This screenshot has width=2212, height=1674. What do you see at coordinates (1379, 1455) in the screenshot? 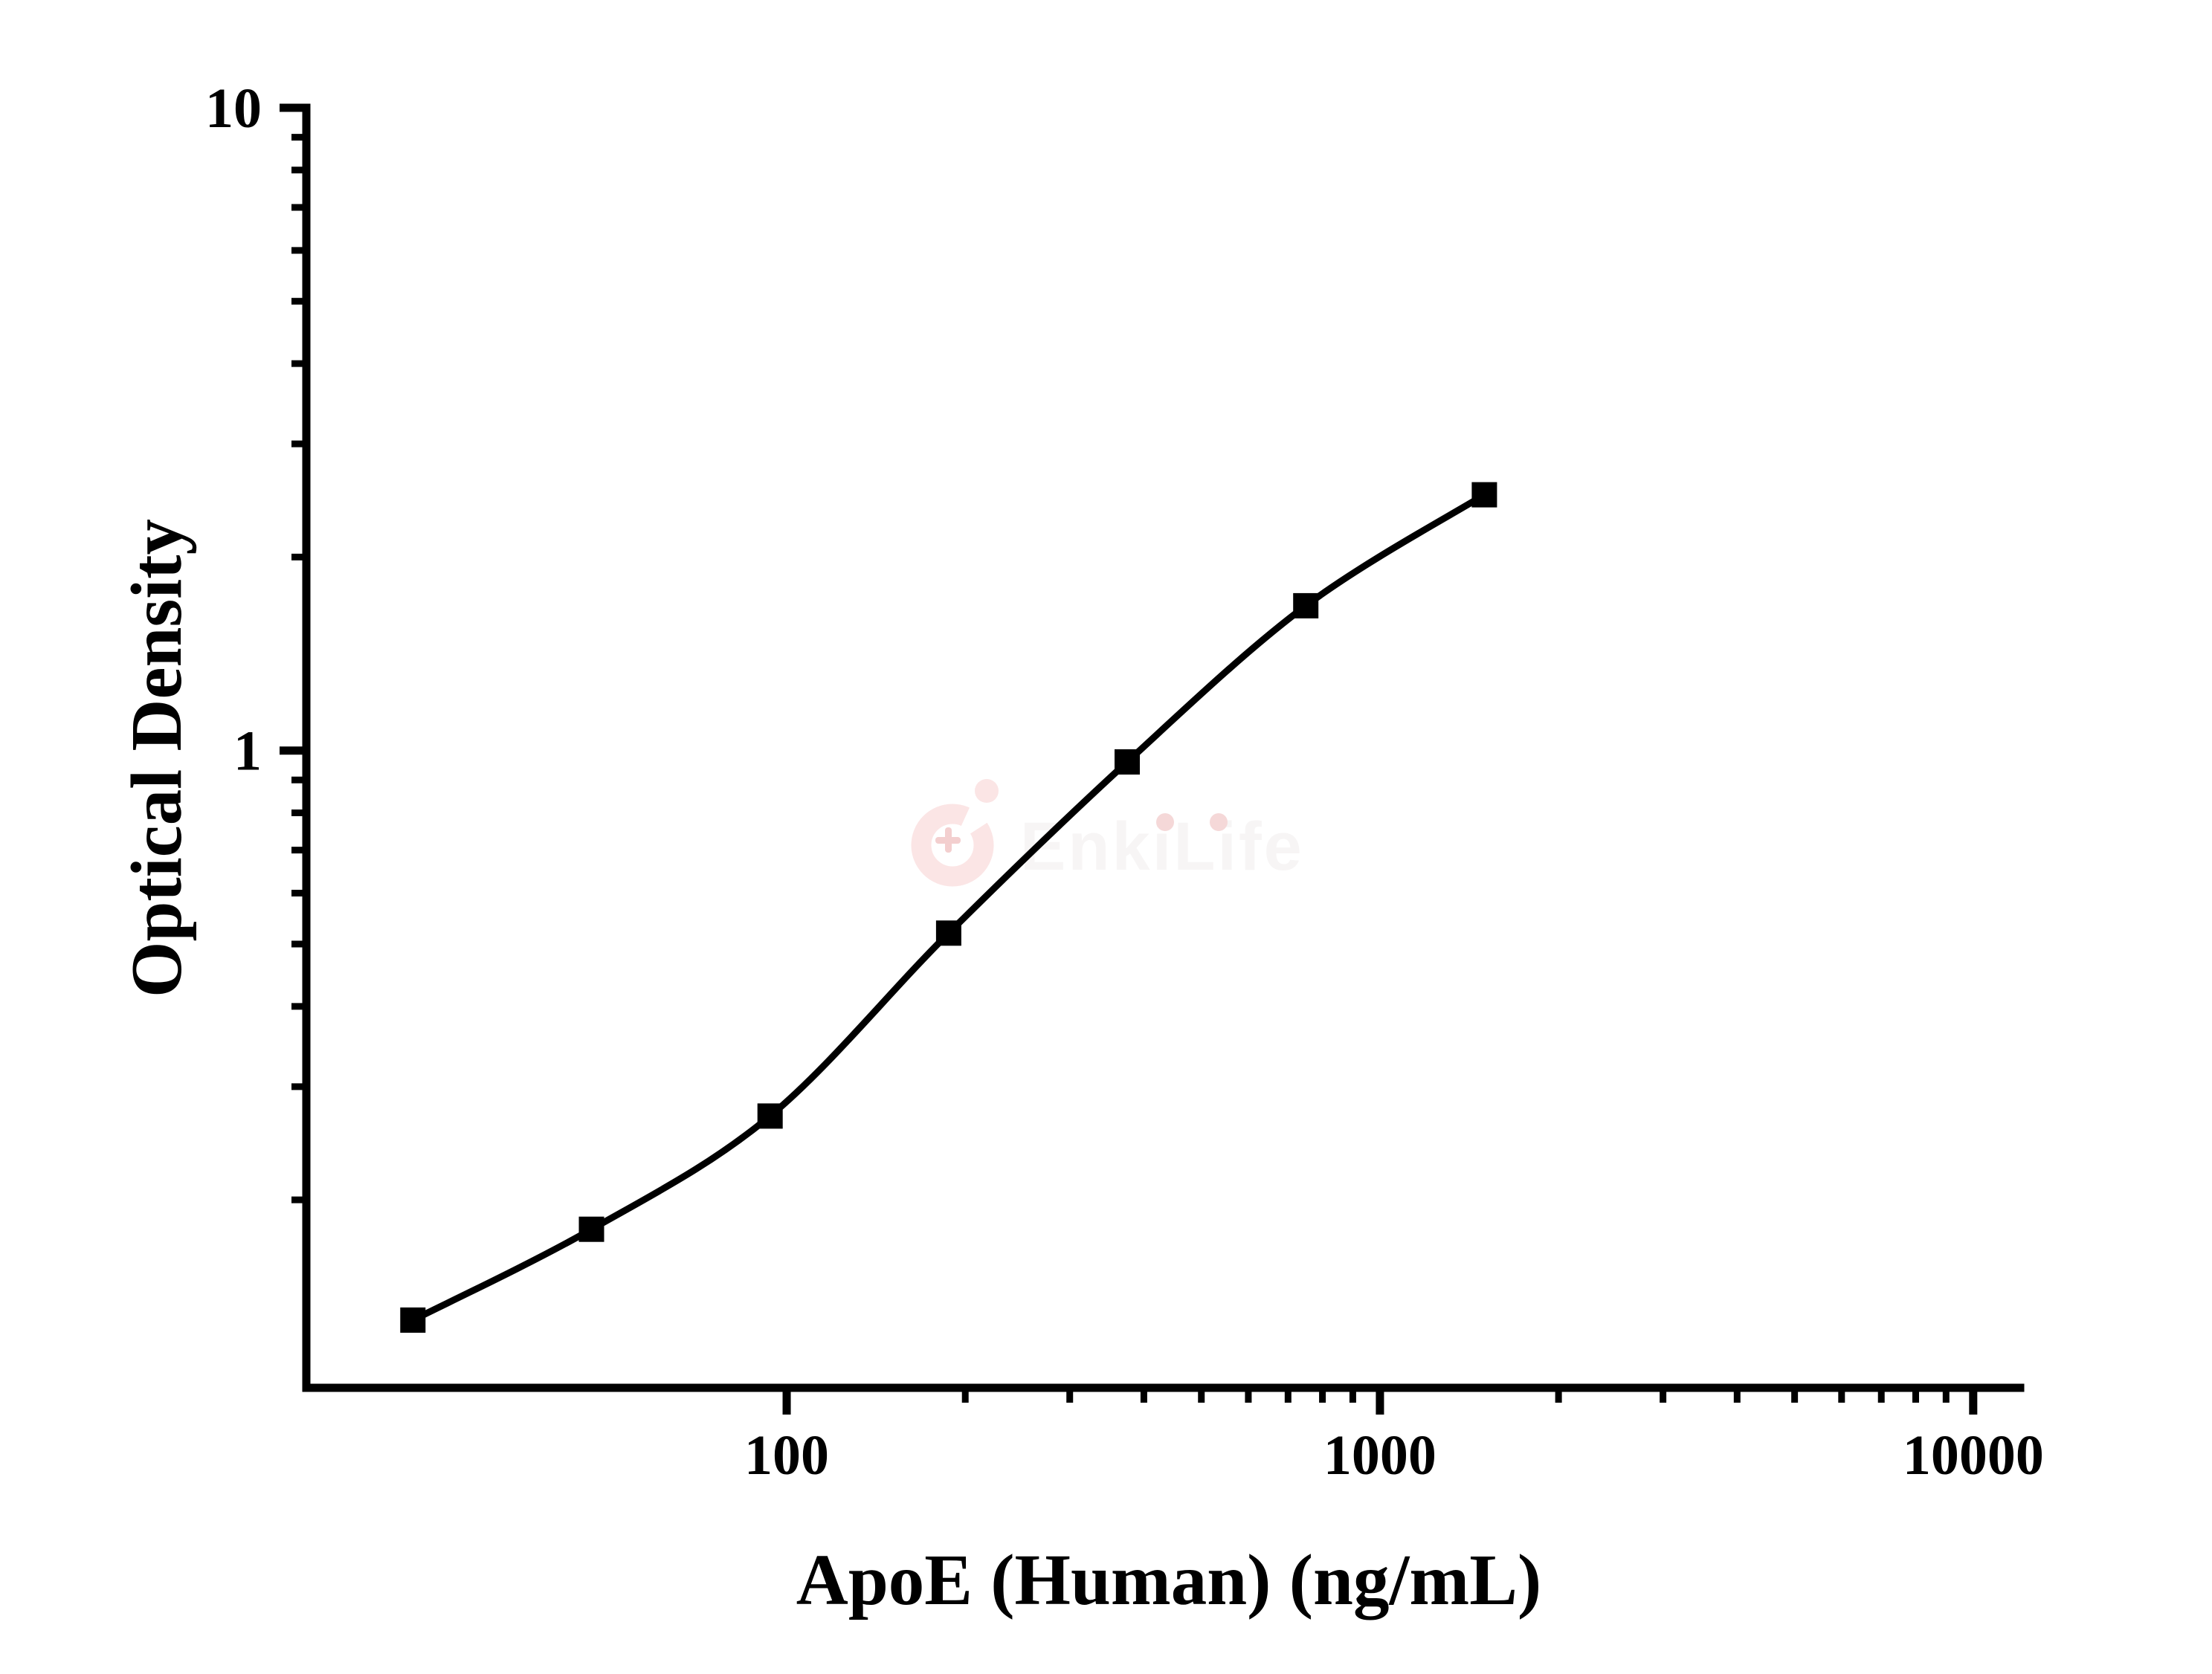
I see `x-tick-label: 1000` at bounding box center [1379, 1455].